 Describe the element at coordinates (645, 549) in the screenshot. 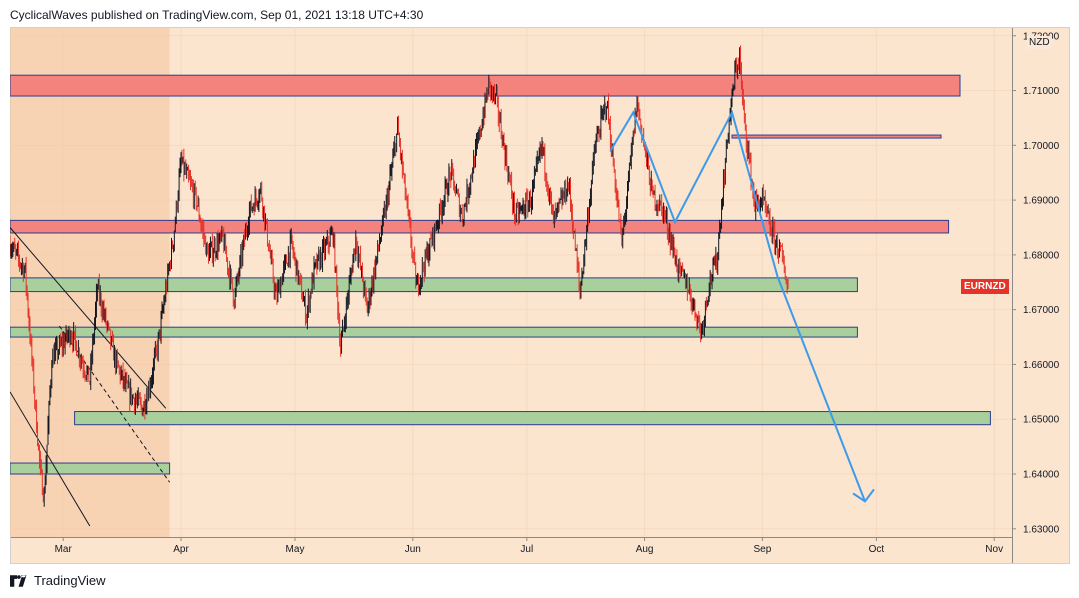

I see `time-tick-label: Aug` at that location.